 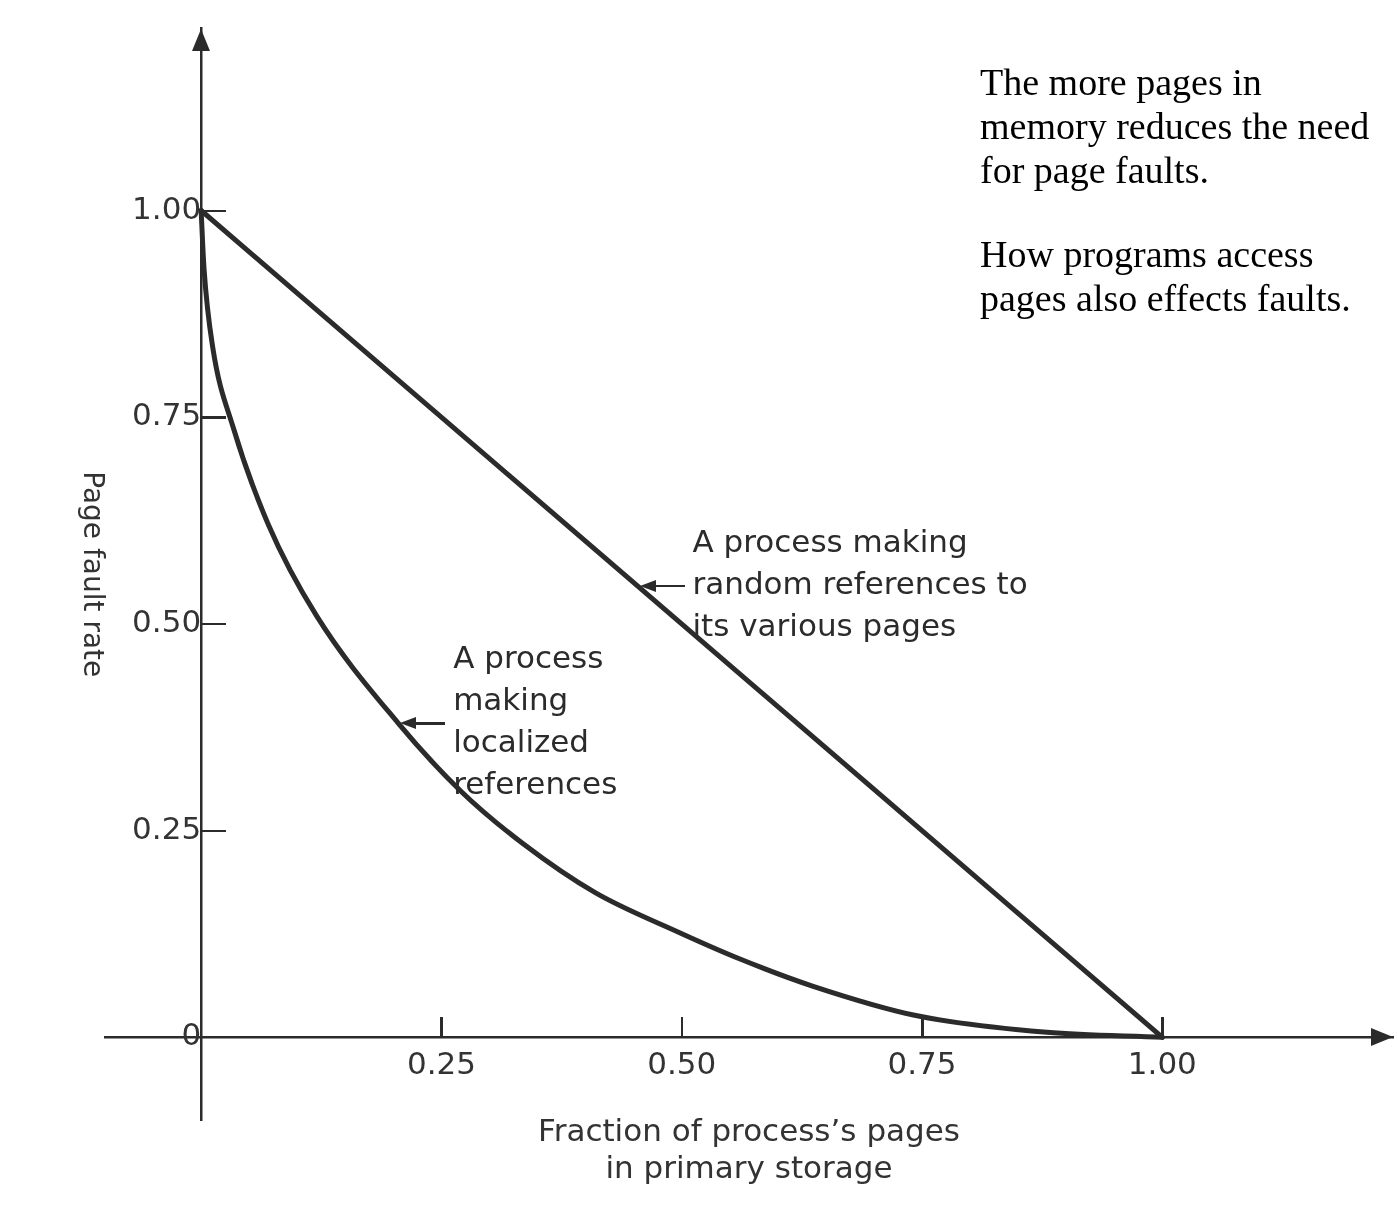 I want to click on y-tick-label: 0.50, so click(x=167, y=620).